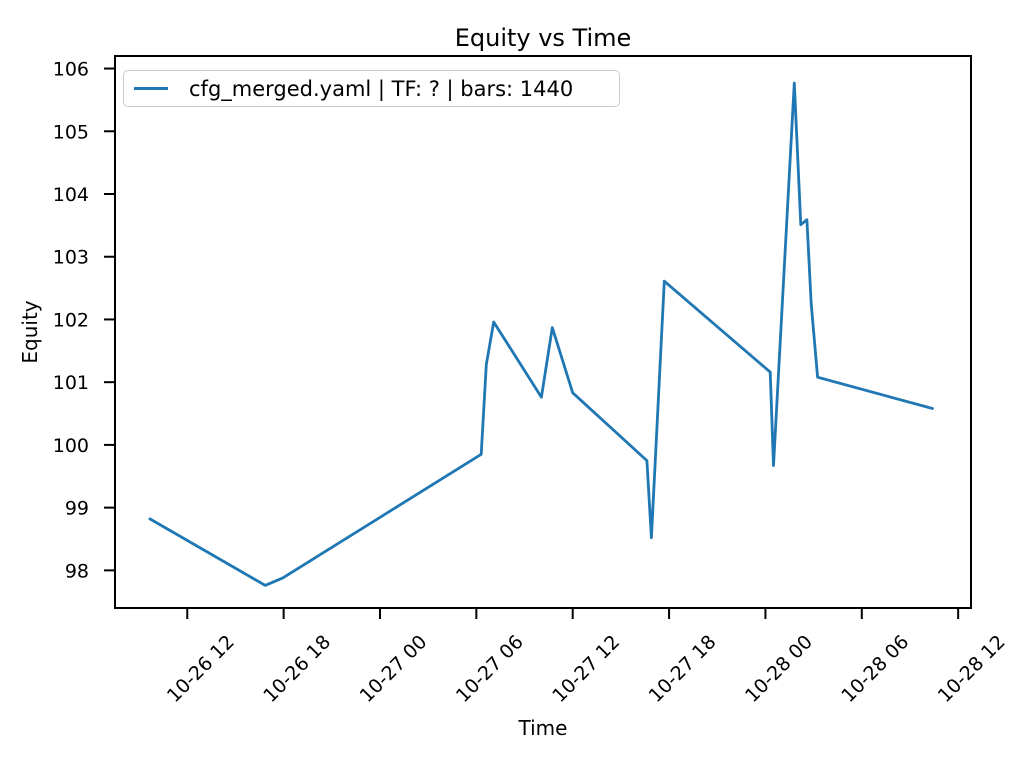 The height and width of the screenshot is (768, 1024). I want to click on y-tick-marks, so click(109, 319).